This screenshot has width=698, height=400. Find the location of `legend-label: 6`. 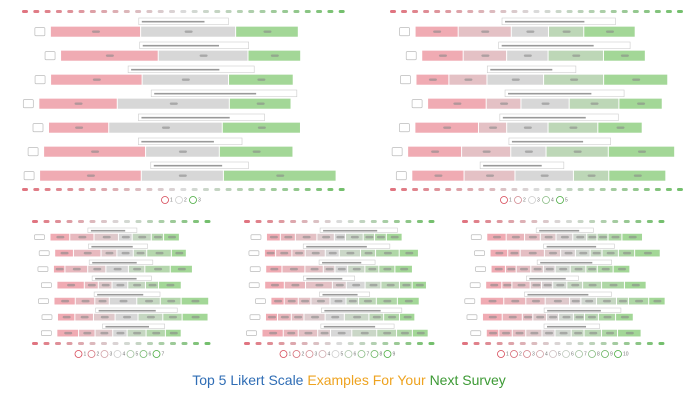

legend-label: 6 is located at coordinates (150, 354).